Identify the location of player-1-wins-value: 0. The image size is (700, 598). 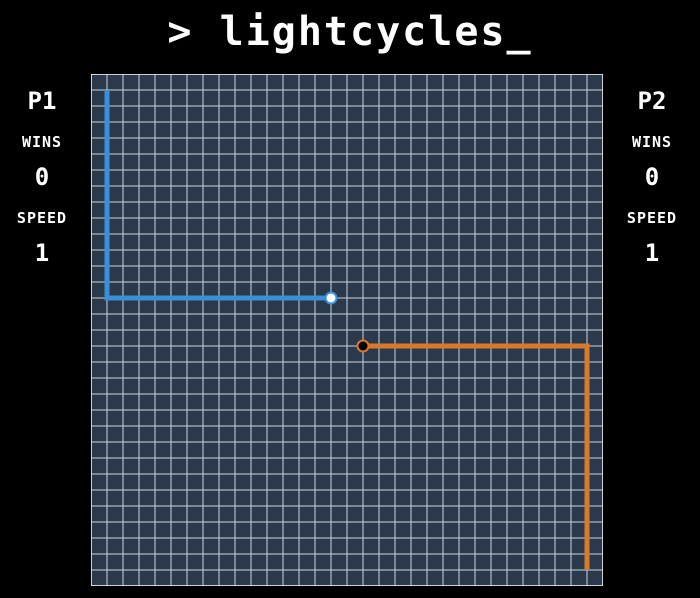
(42, 177).